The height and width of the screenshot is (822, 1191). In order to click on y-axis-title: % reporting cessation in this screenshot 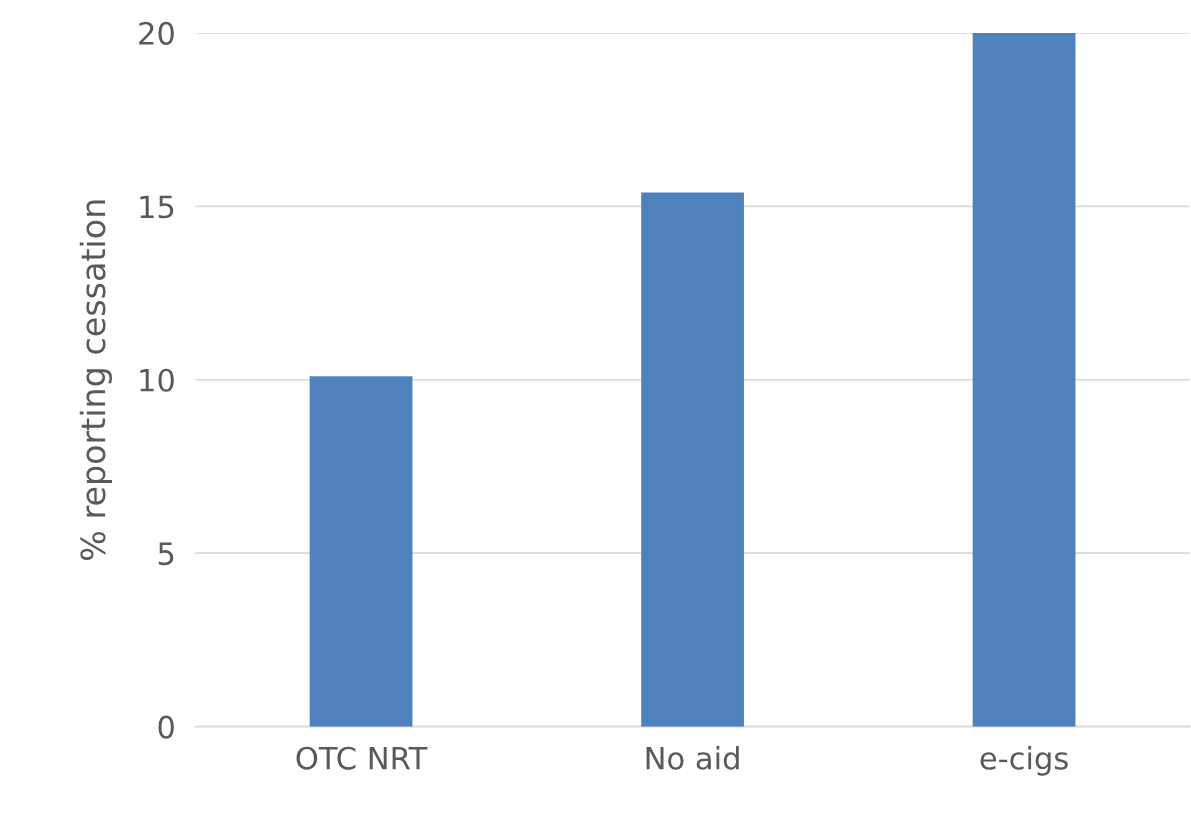, I will do `click(95, 380)`.